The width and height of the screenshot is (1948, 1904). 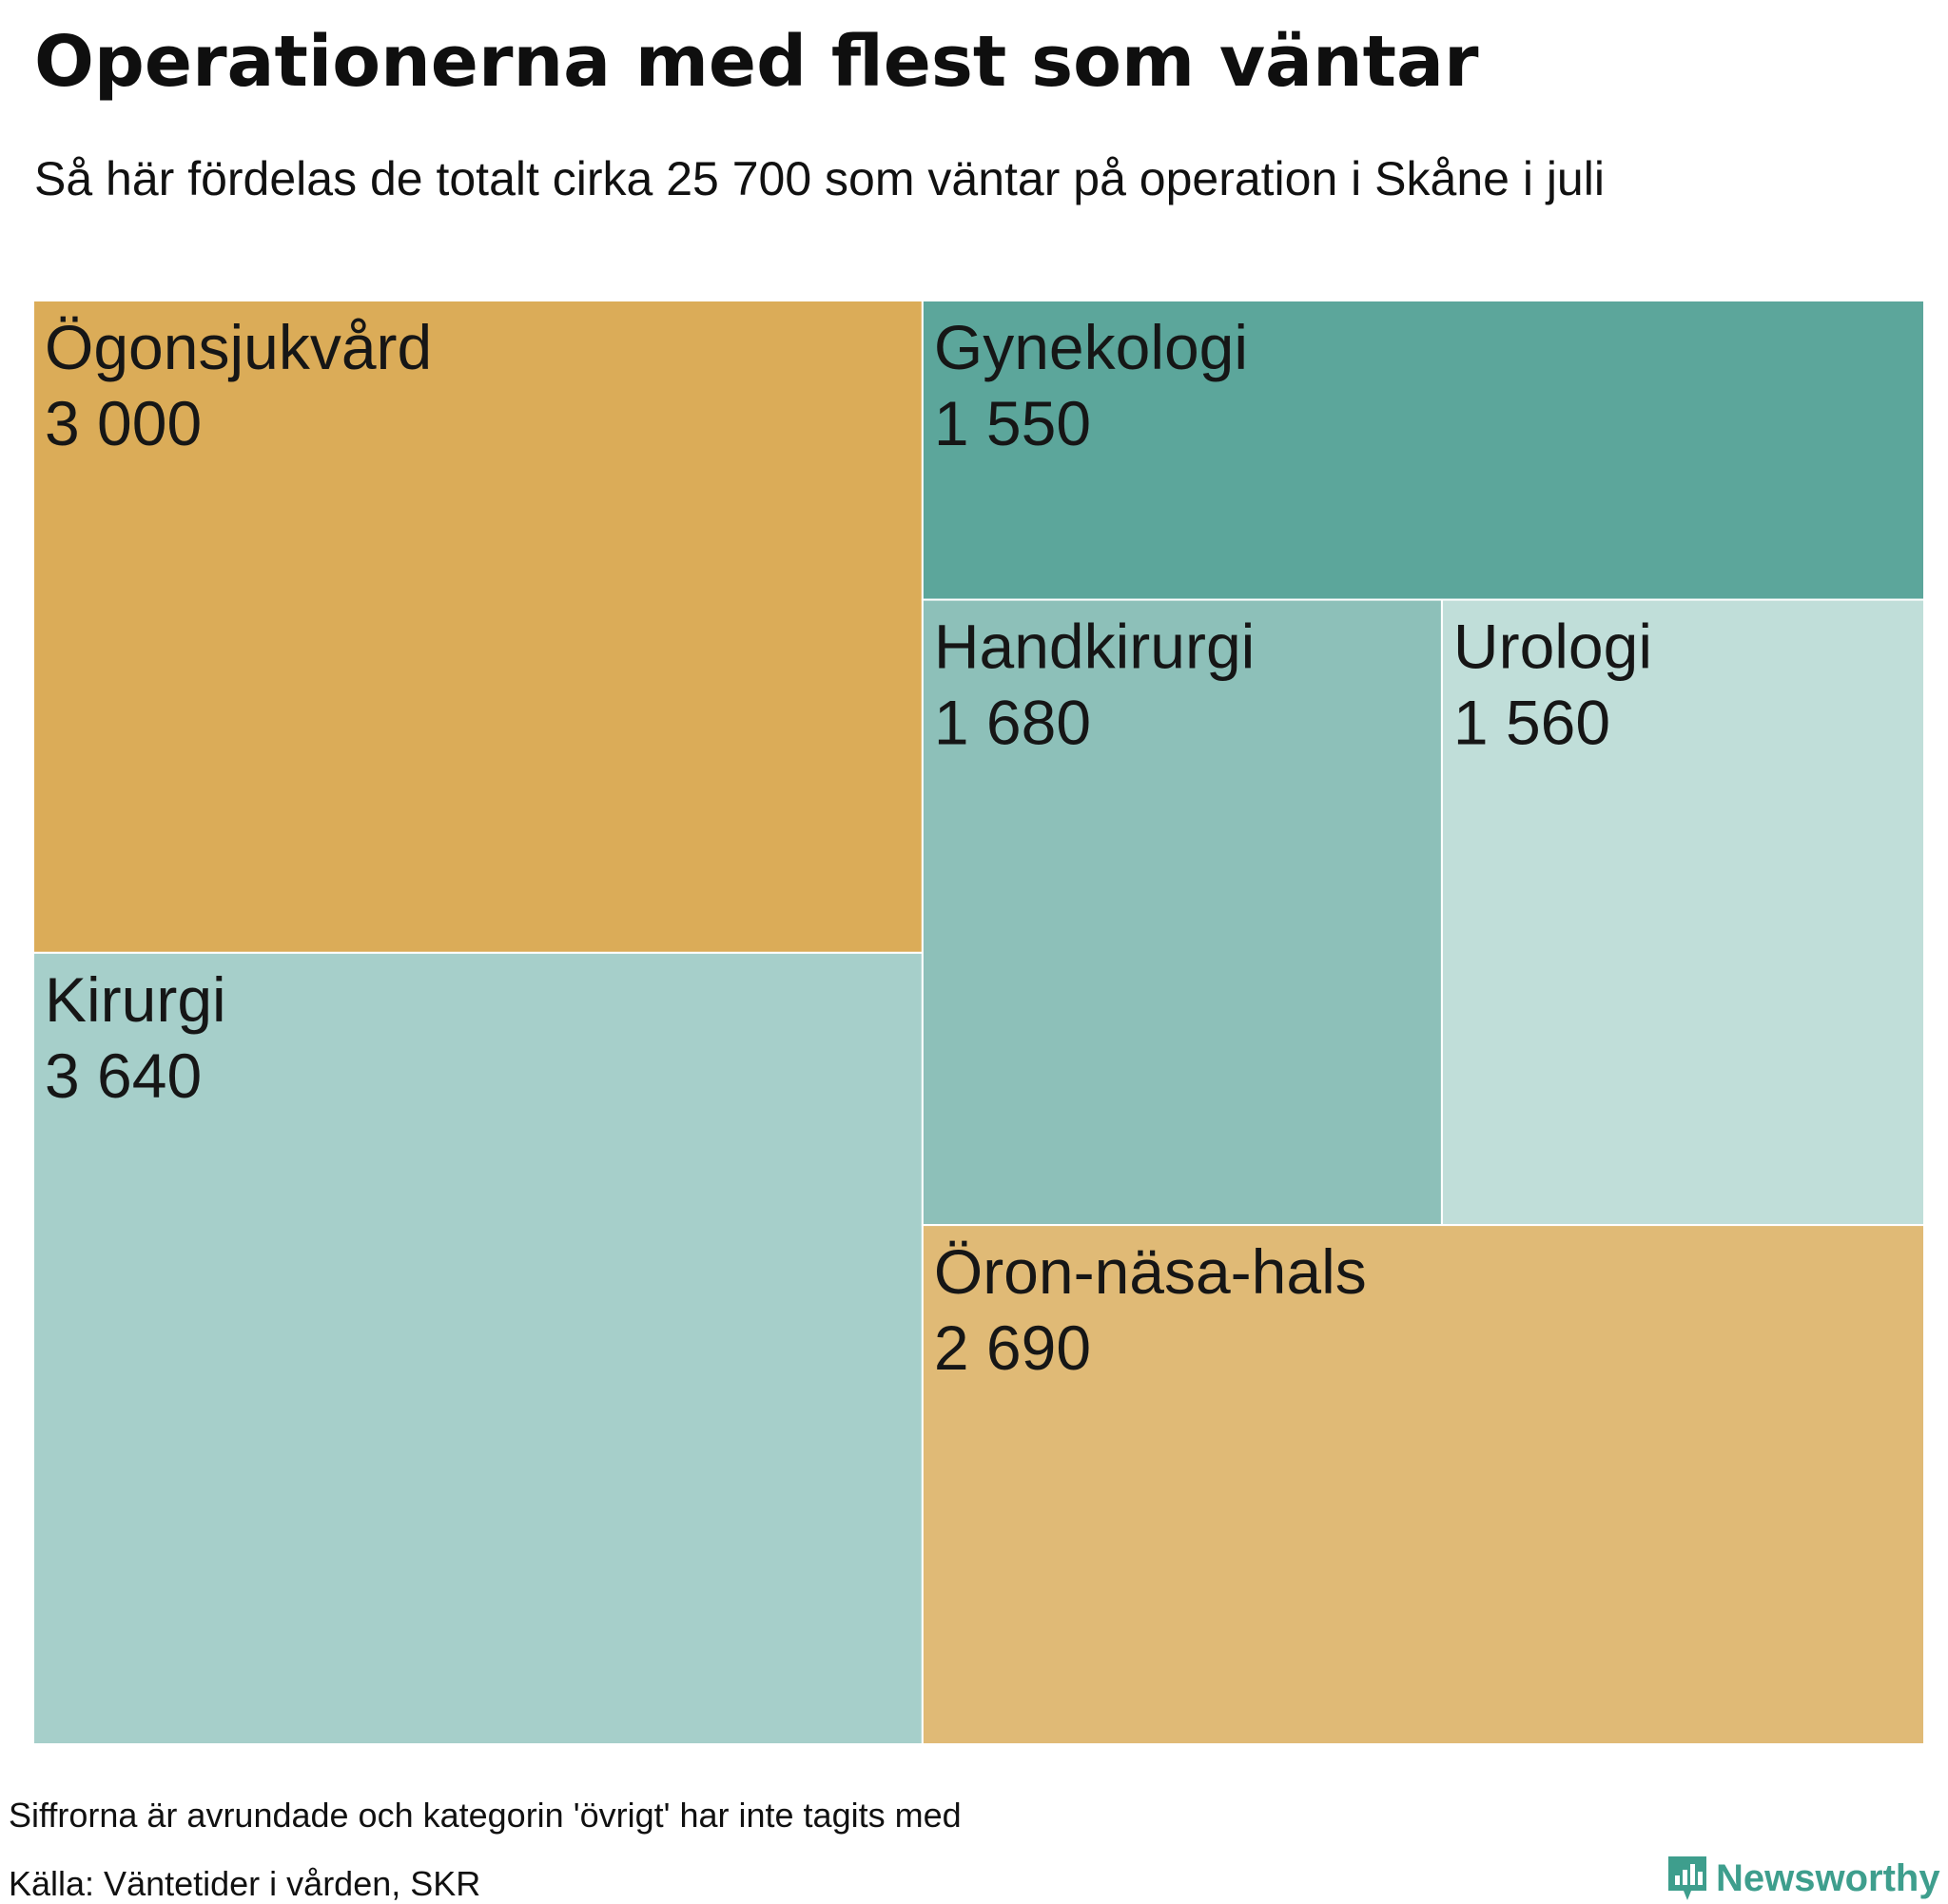 What do you see at coordinates (1422, 1484) in the screenshot?
I see `tile-rect-oron-nasa-hals` at bounding box center [1422, 1484].